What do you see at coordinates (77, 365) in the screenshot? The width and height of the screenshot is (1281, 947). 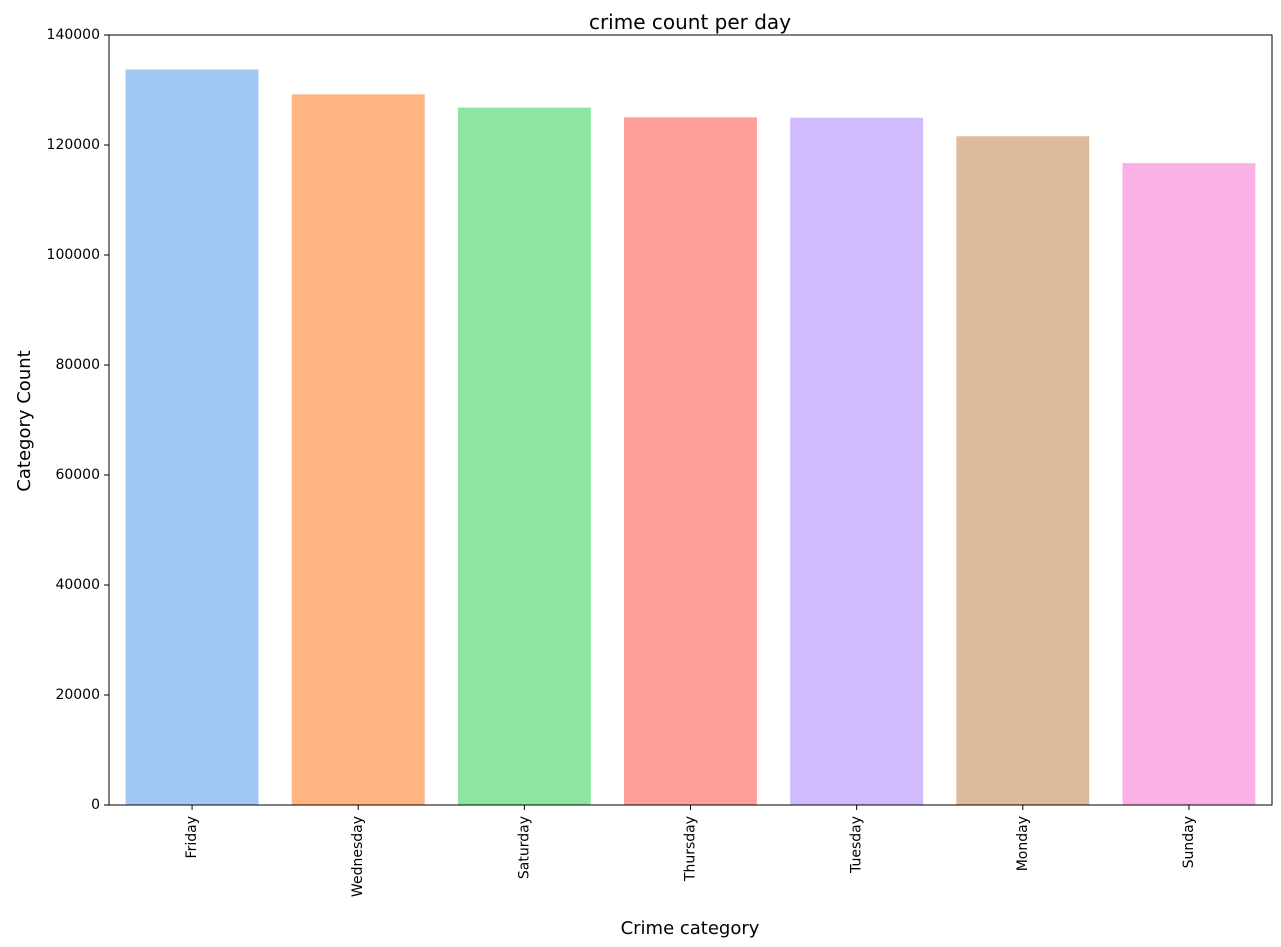 I see `y-tick-label: 80000` at bounding box center [77, 365].